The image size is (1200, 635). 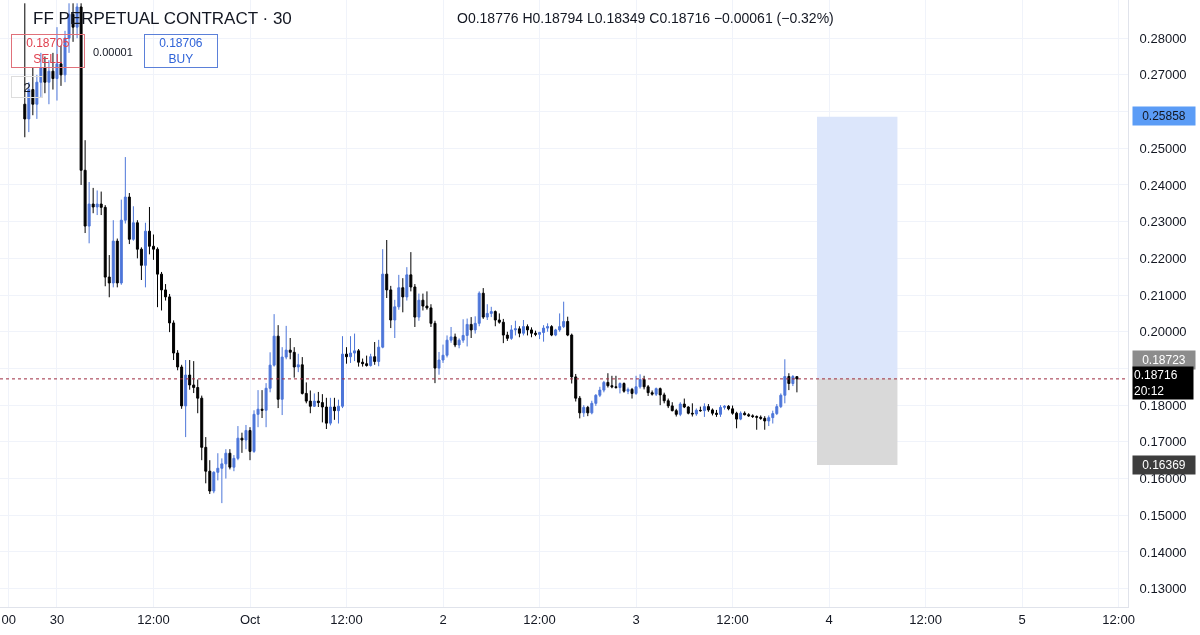 What do you see at coordinates (1163, 222) in the screenshot?
I see `y-tick-label: 0.23000` at bounding box center [1163, 222].